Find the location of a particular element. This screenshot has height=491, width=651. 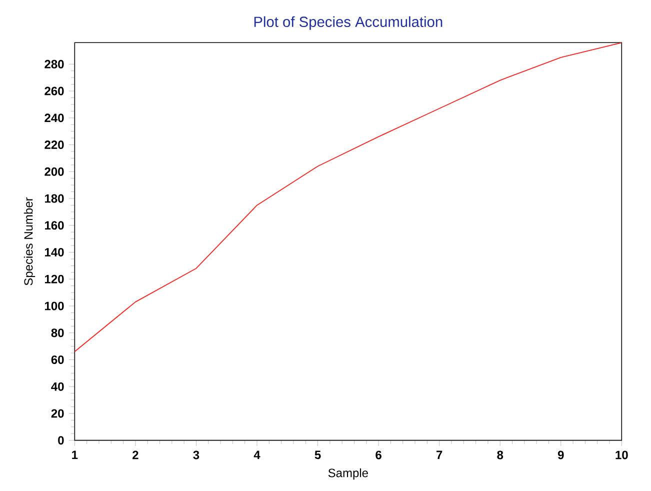

y-tick-label: 180 is located at coordinates (54, 198).